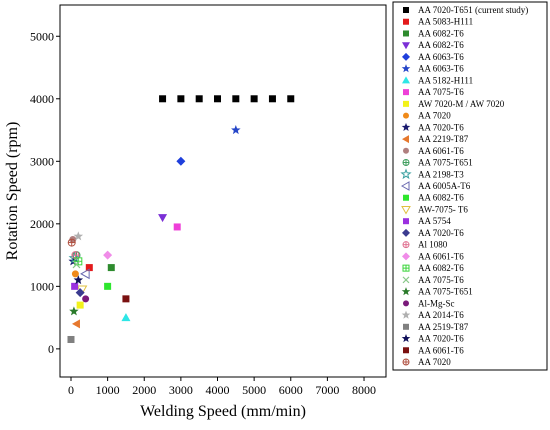 The height and width of the screenshot is (430, 550). I want to click on legend-label: AA 5754, so click(434, 221).